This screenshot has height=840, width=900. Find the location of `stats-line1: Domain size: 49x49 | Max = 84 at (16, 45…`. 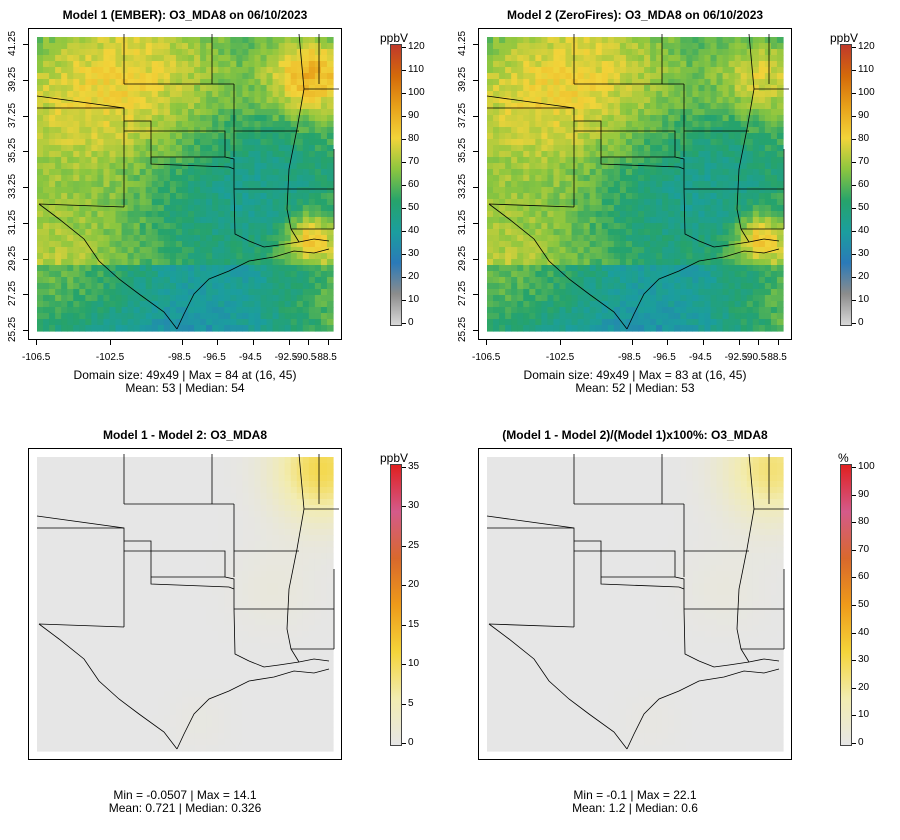

stats-line1: Domain size: 49x49 | Max = 84 at (16, 45… is located at coordinates (185, 375).